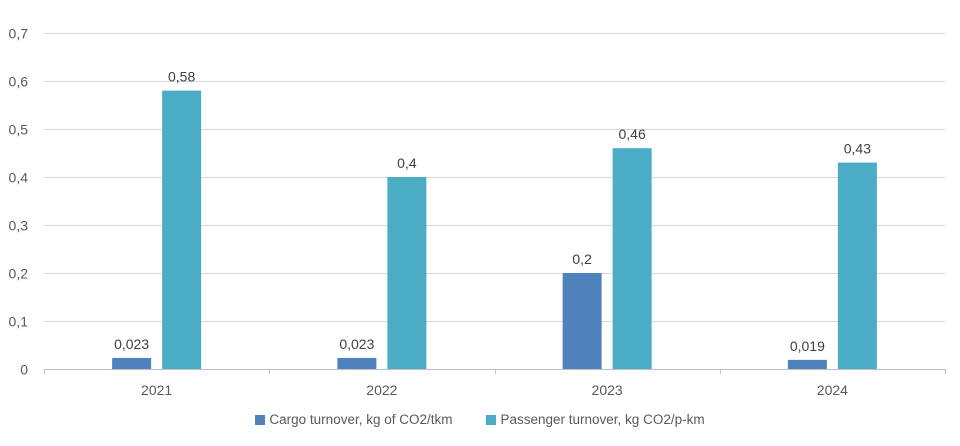 The image size is (960, 446). Describe the element at coordinates (491, 419) in the screenshot. I see `legend-swatch-passenger` at that location.